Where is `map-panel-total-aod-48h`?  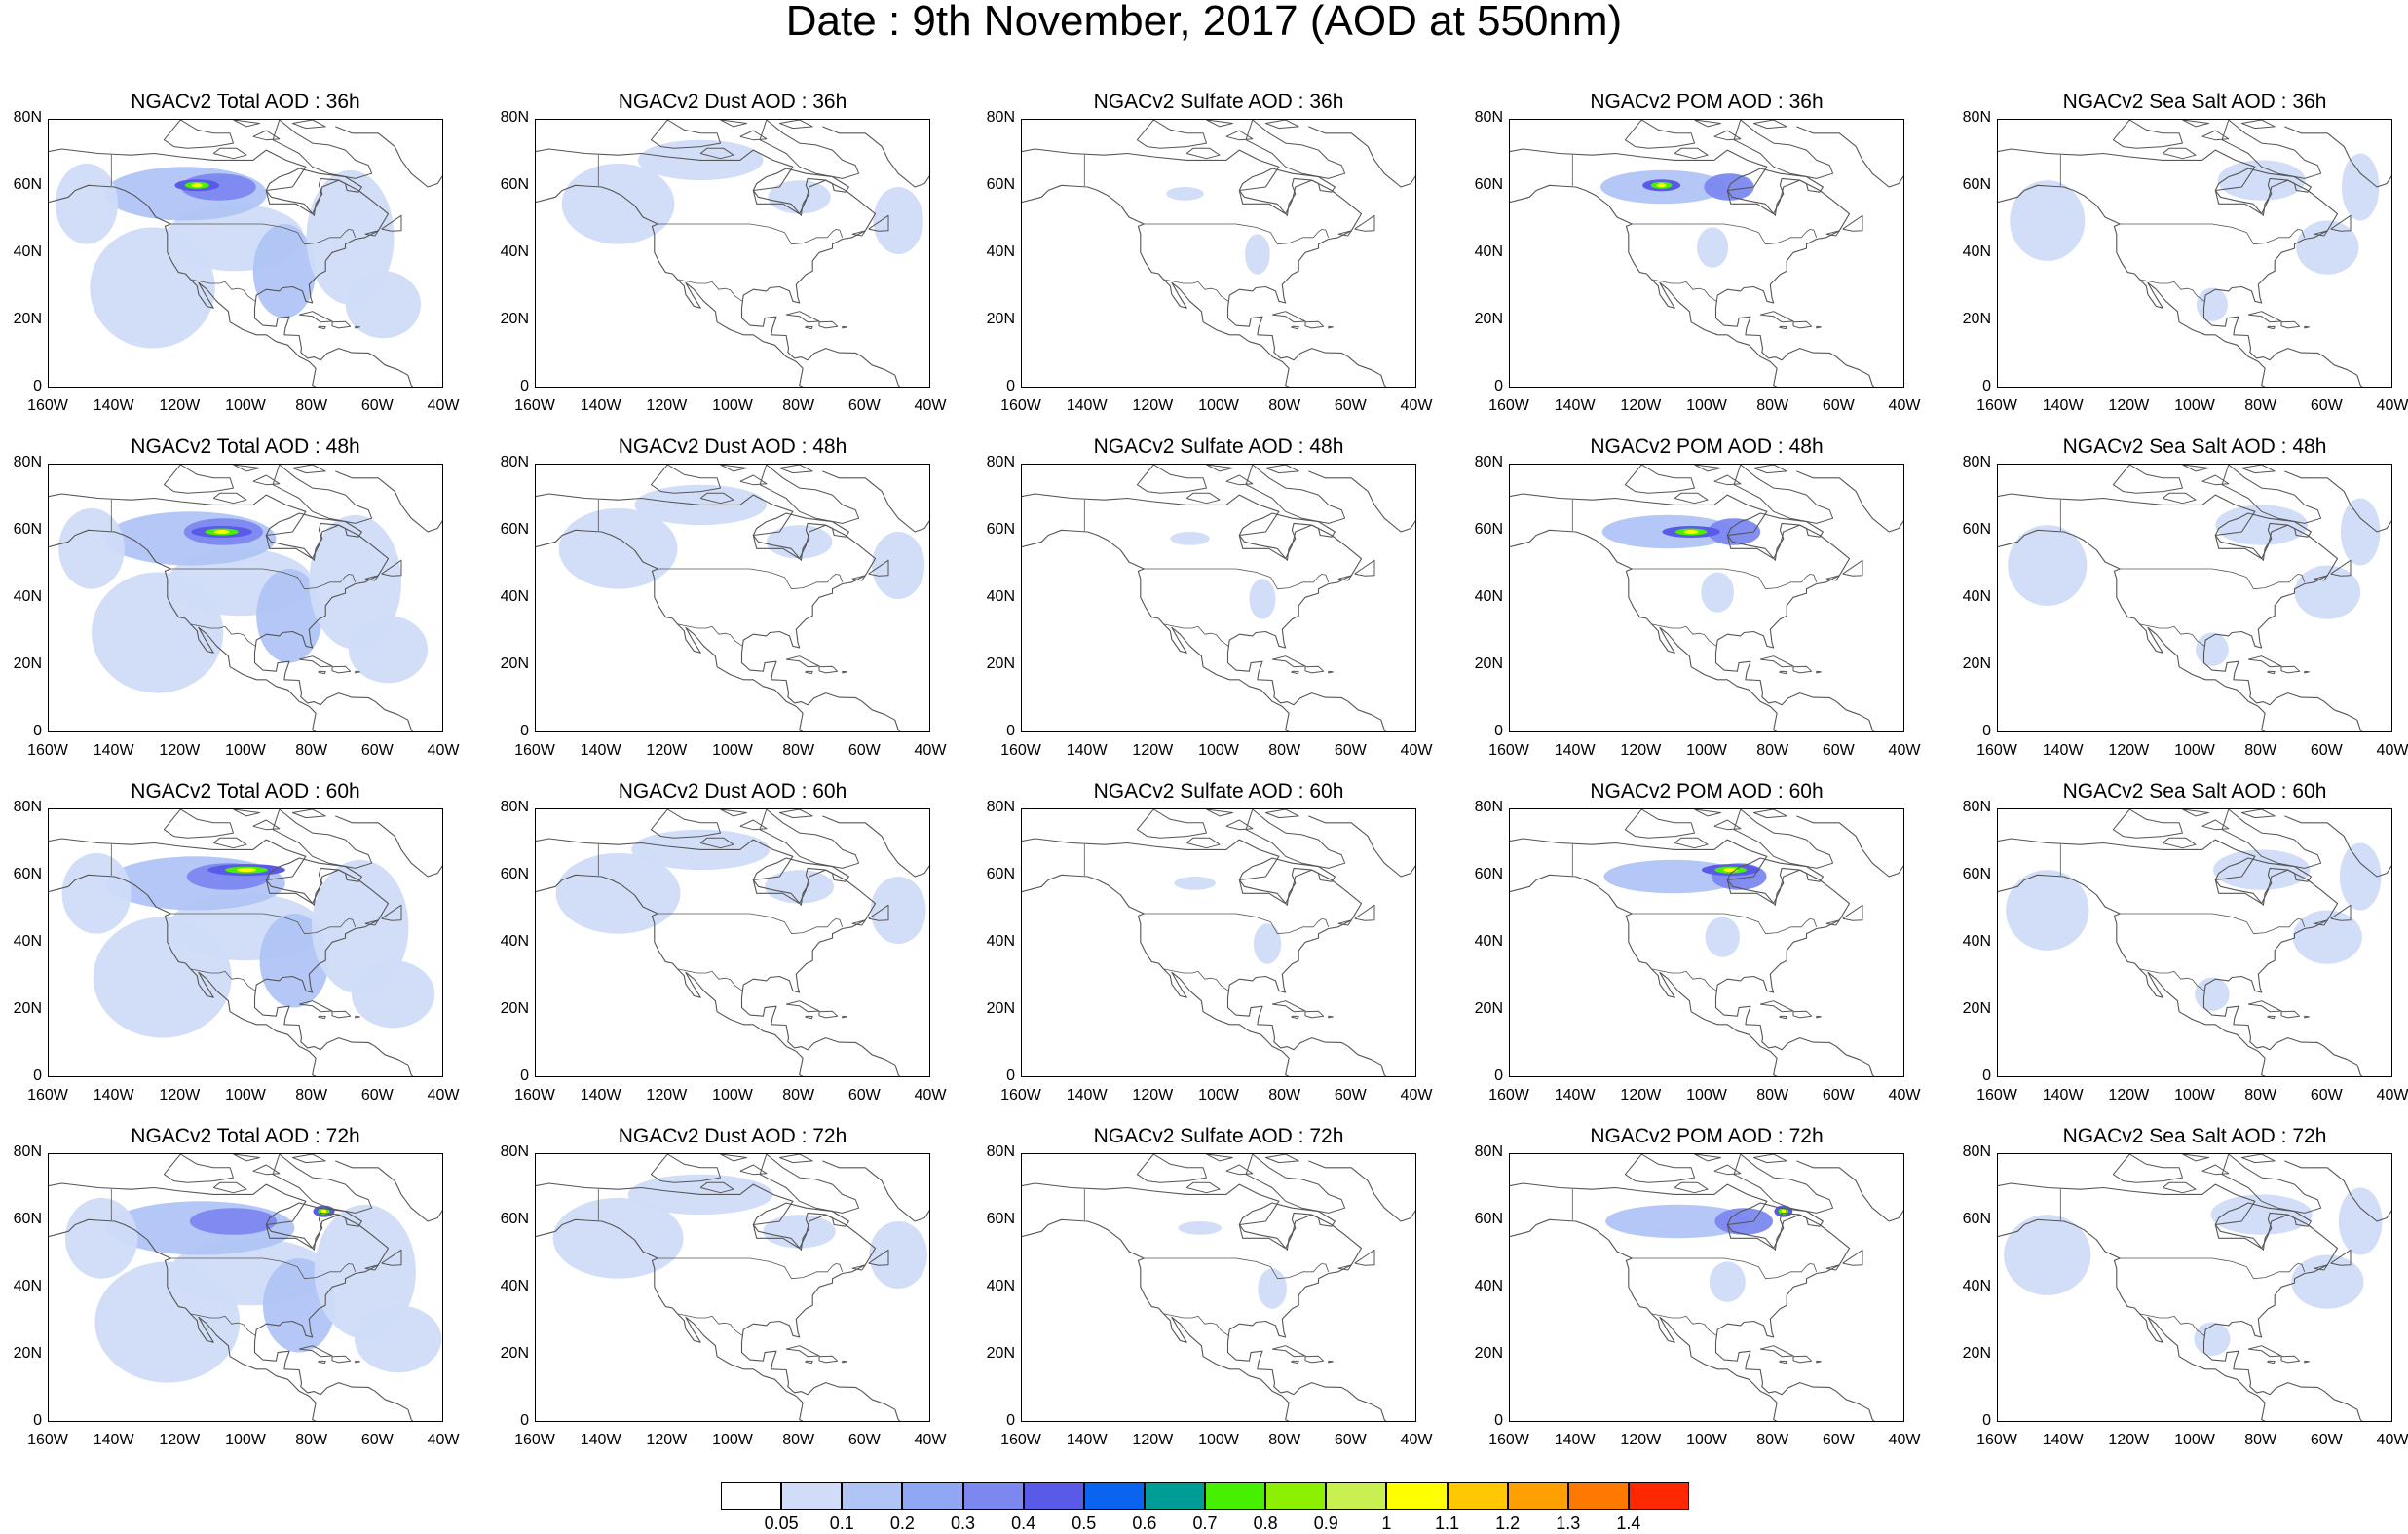
map-panel-total-aod-48h is located at coordinates (245, 598).